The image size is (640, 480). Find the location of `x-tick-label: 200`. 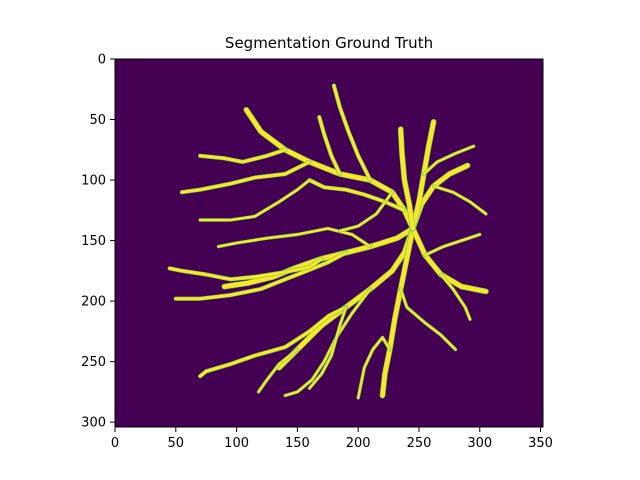

x-tick-label: 200 is located at coordinates (358, 443).